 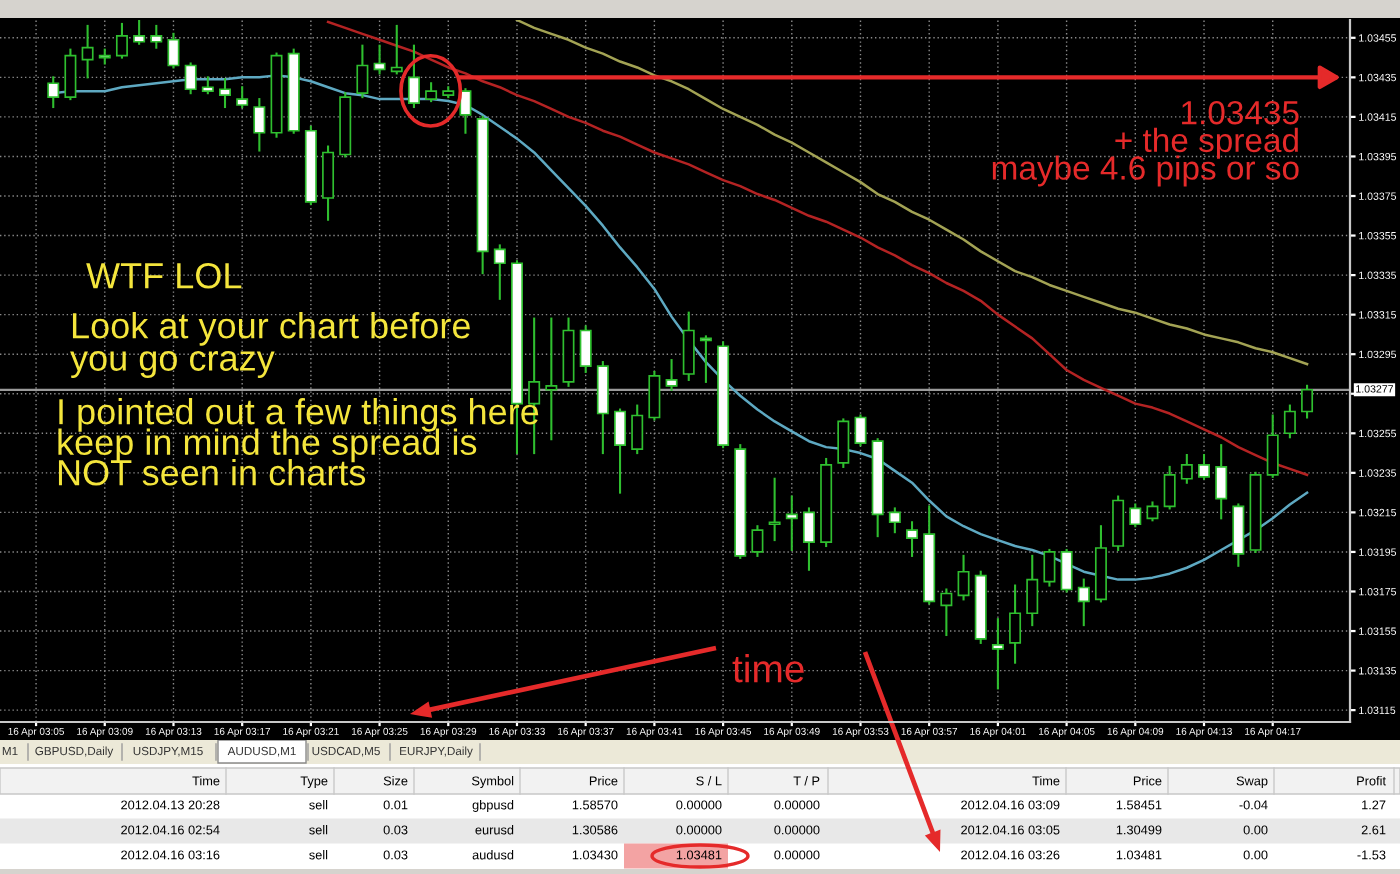 I want to click on annotation: 1.03435 + the spread maybe 4.6 pips or so, so click(x=1145, y=143).